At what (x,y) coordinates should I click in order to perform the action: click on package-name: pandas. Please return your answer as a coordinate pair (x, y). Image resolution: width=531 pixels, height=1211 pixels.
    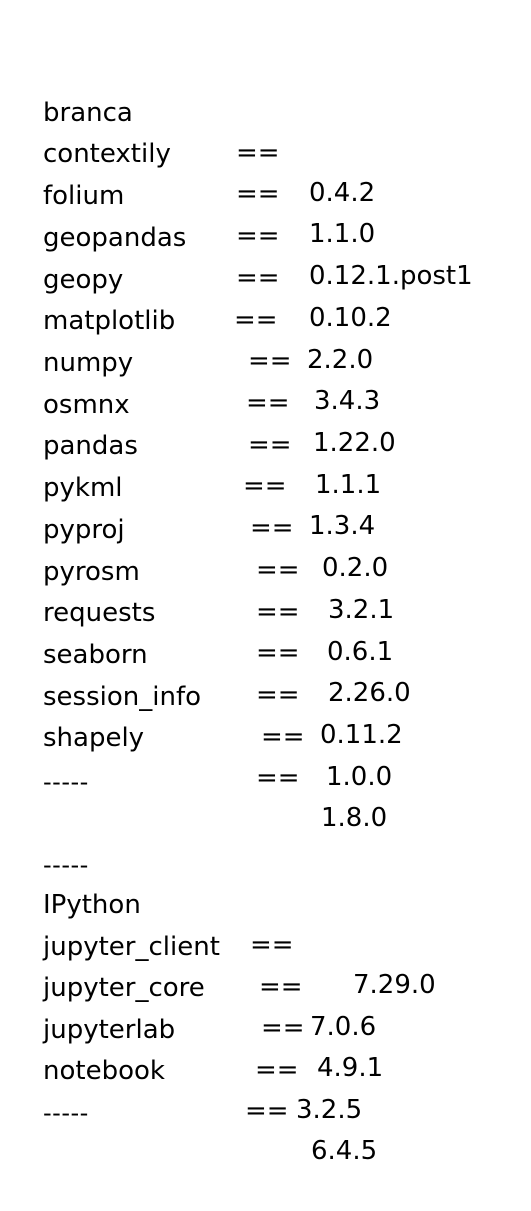
    Looking at the image, I should click on (90, 446).